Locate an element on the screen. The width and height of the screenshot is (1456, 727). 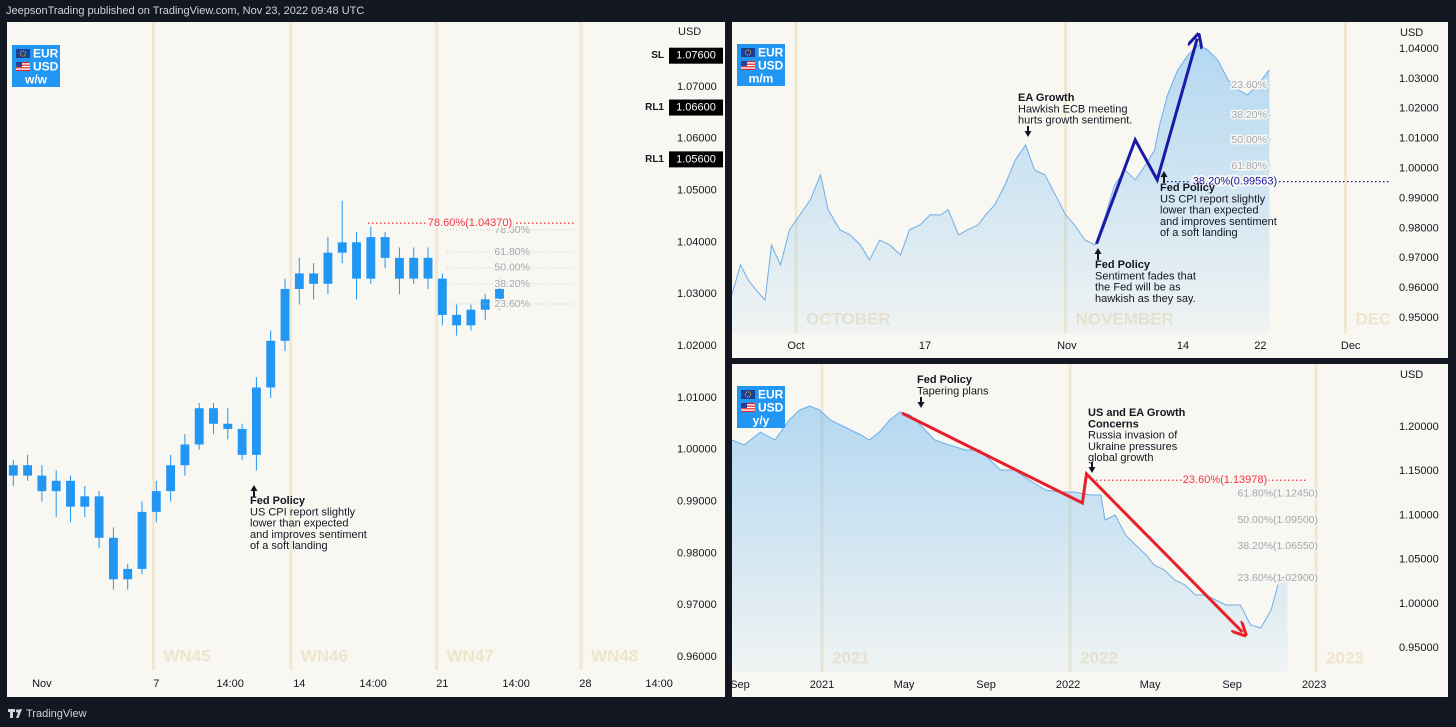
y-tick-label: 1.02000 is located at coordinates (1419, 109).